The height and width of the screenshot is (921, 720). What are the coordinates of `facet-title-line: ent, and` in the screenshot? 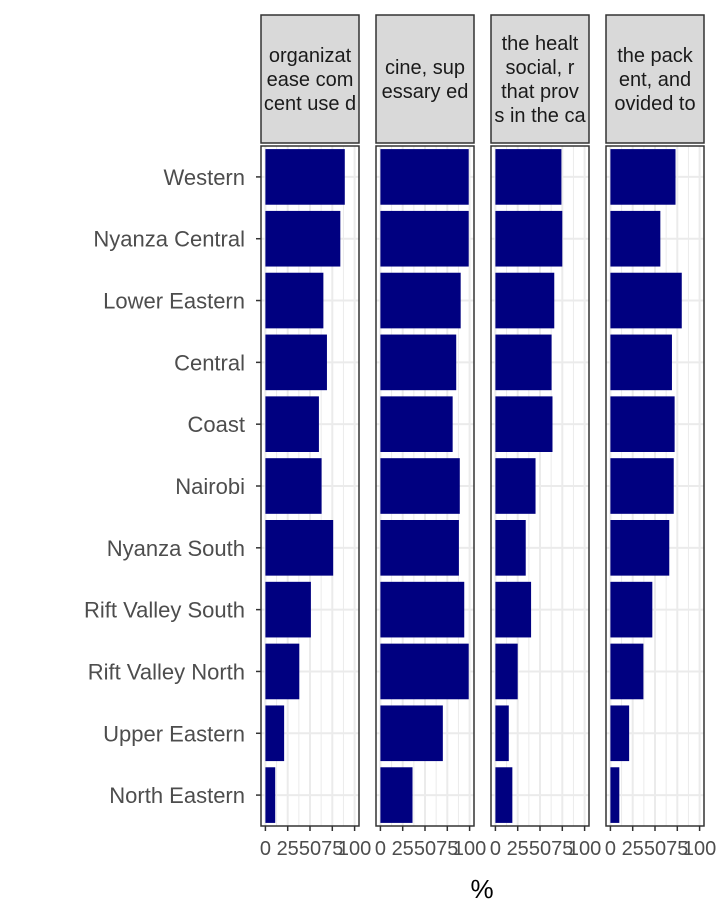 It's located at (655, 80).